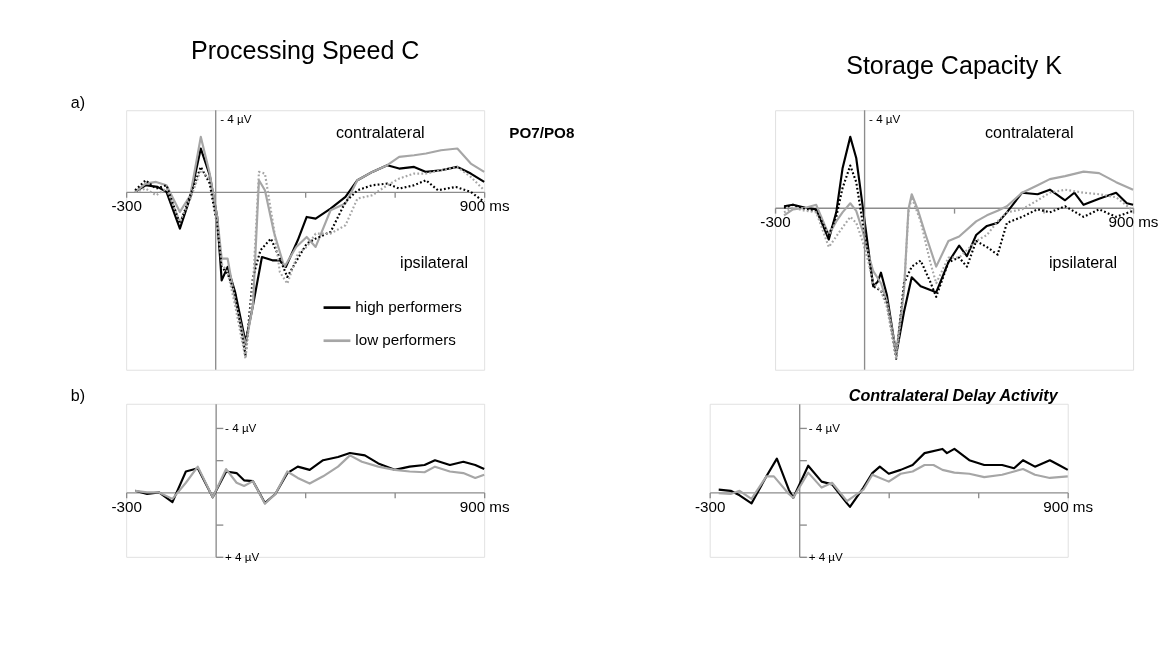  What do you see at coordinates (953, 395) in the screenshot?
I see `text: Contralateral Delay Activity` at bounding box center [953, 395].